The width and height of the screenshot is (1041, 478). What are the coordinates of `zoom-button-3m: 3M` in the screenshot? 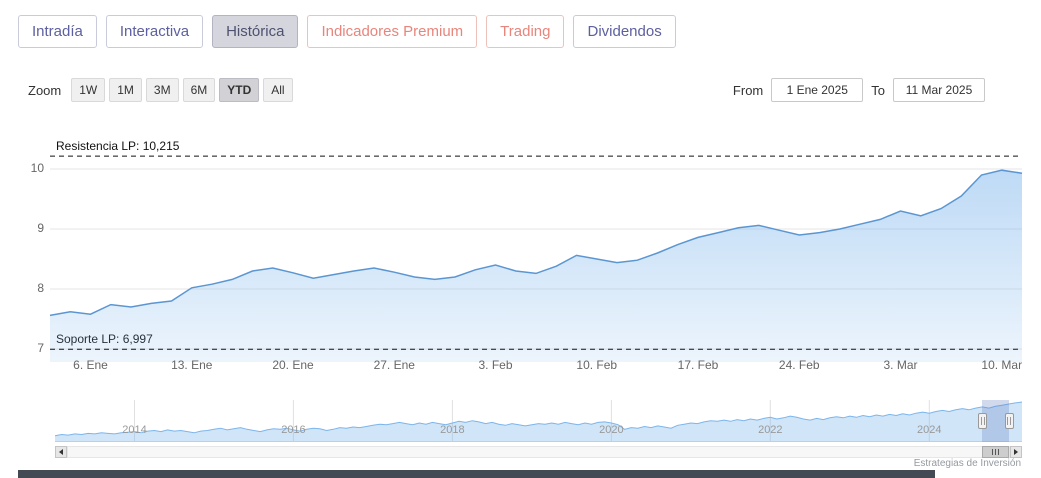 It's located at (162, 90).